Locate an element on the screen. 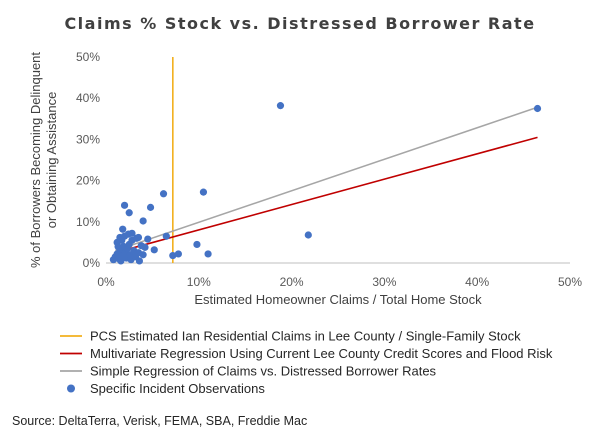 The width and height of the screenshot is (600, 448). legend-label: Specific Incident Observations is located at coordinates (177, 388).